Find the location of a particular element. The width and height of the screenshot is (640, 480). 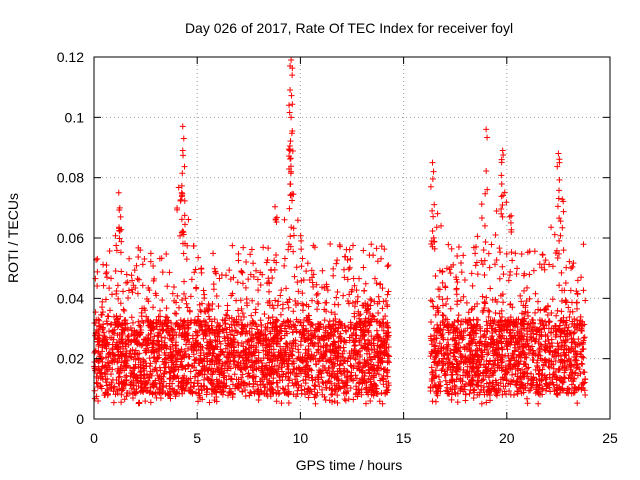

y-tick-label: 0.06 is located at coordinates (70, 238).